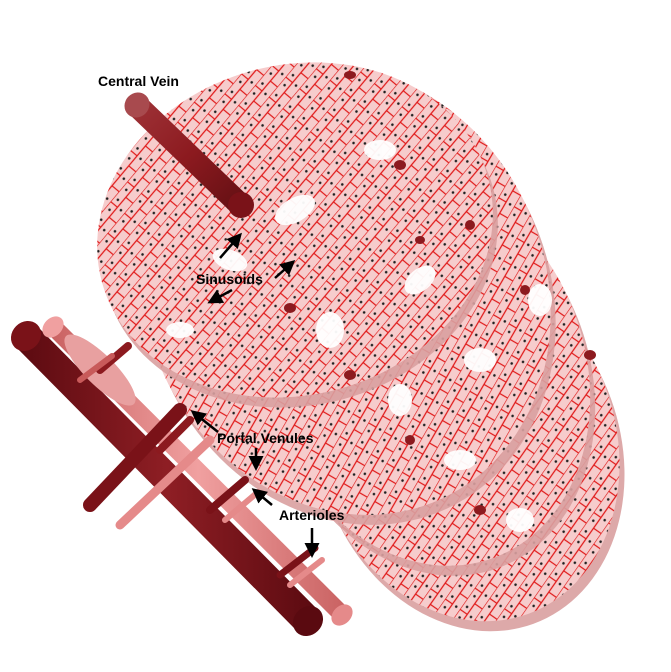  Describe the element at coordinates (138, 81) in the screenshot. I see `central-vein-label: Central Vein` at that location.